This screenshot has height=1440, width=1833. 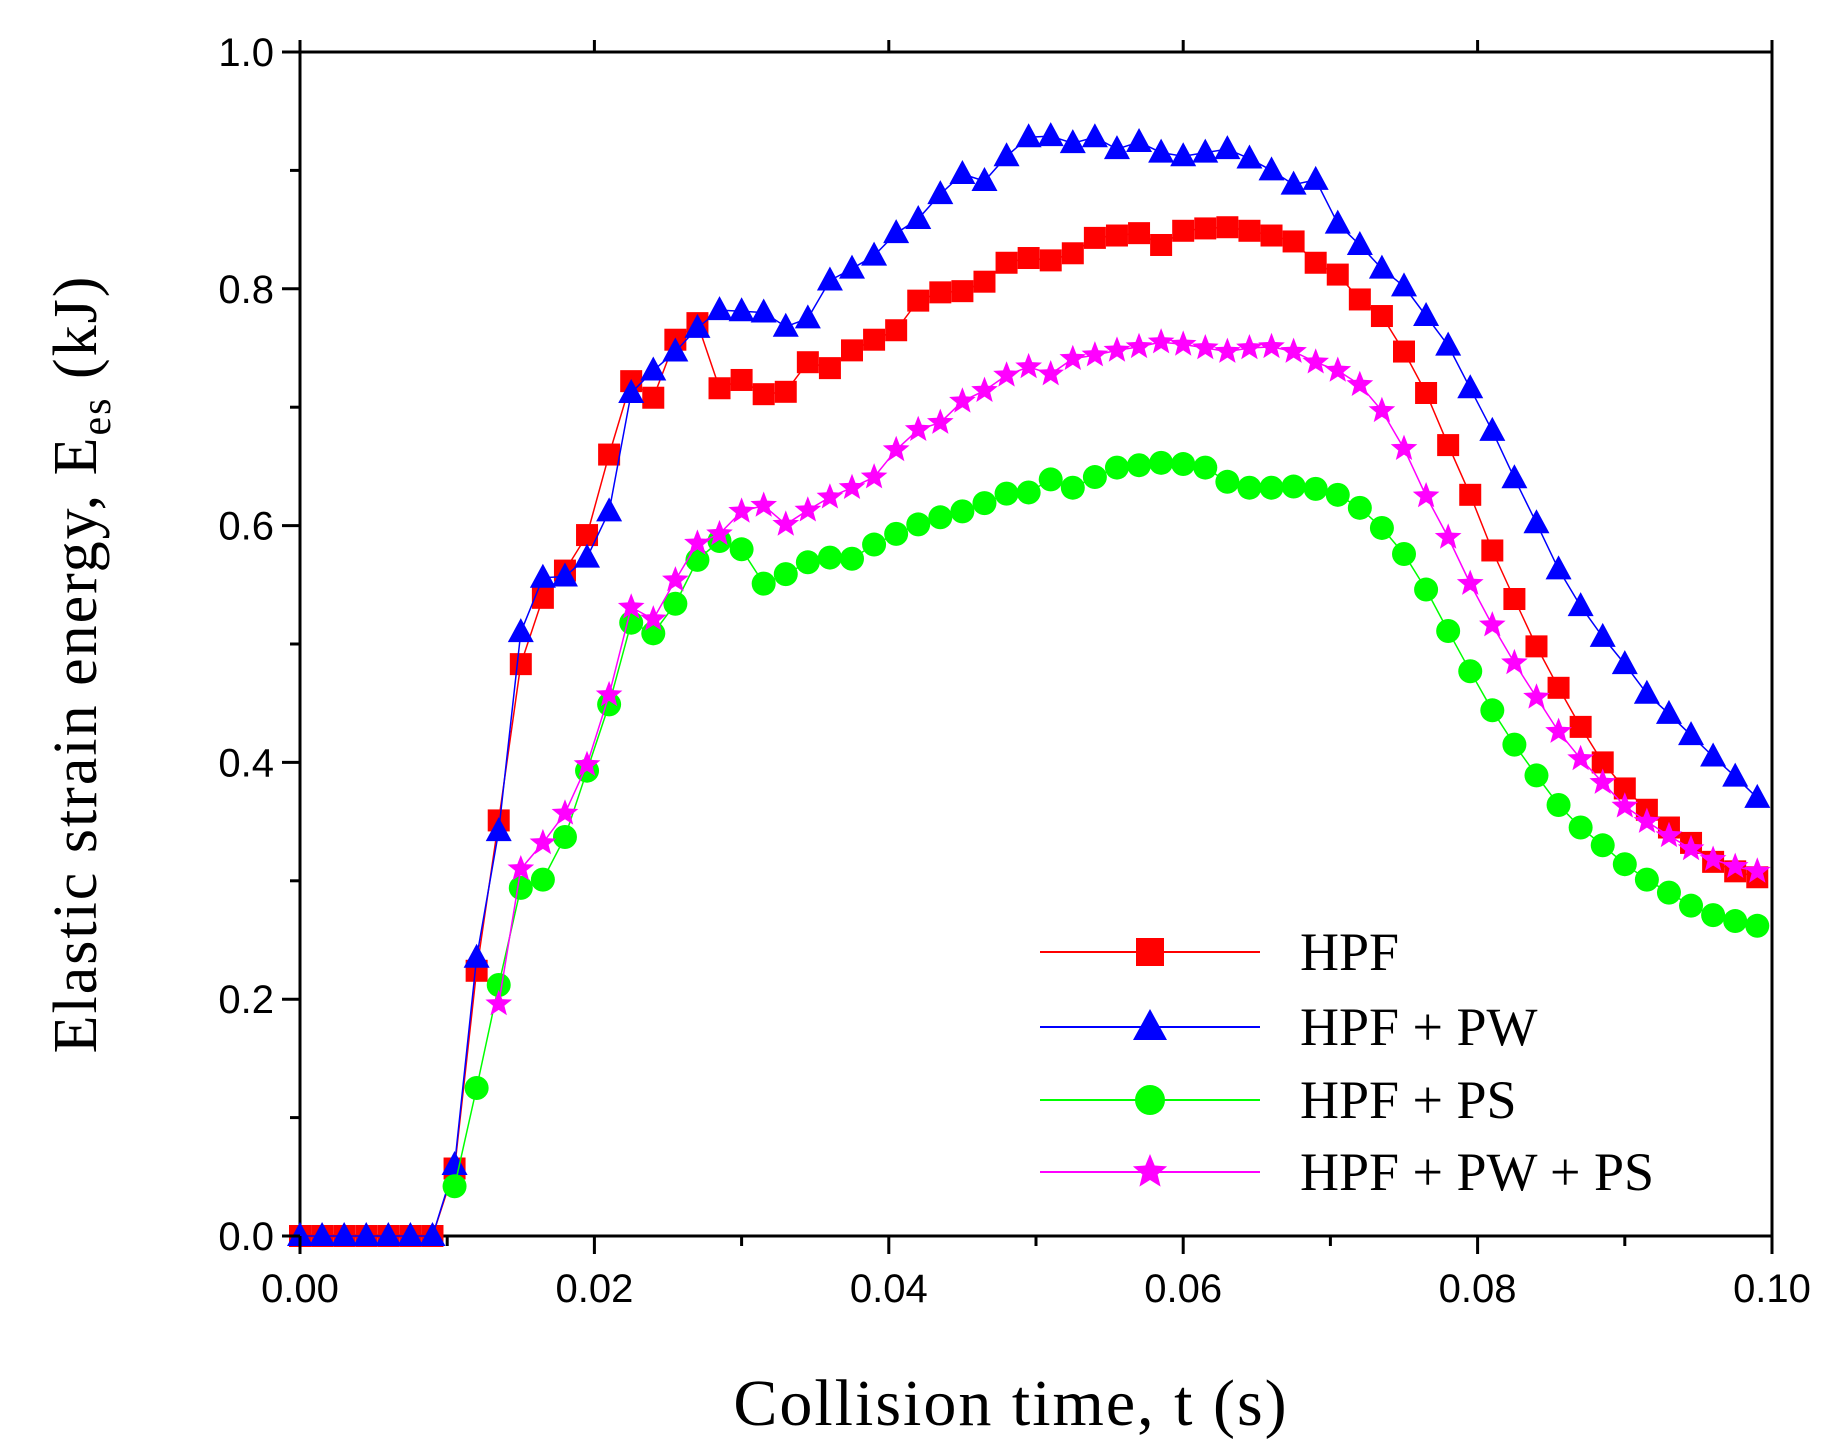 What do you see at coordinates (1419, 1027) in the screenshot?
I see `legend-label: HPF + PW` at bounding box center [1419, 1027].